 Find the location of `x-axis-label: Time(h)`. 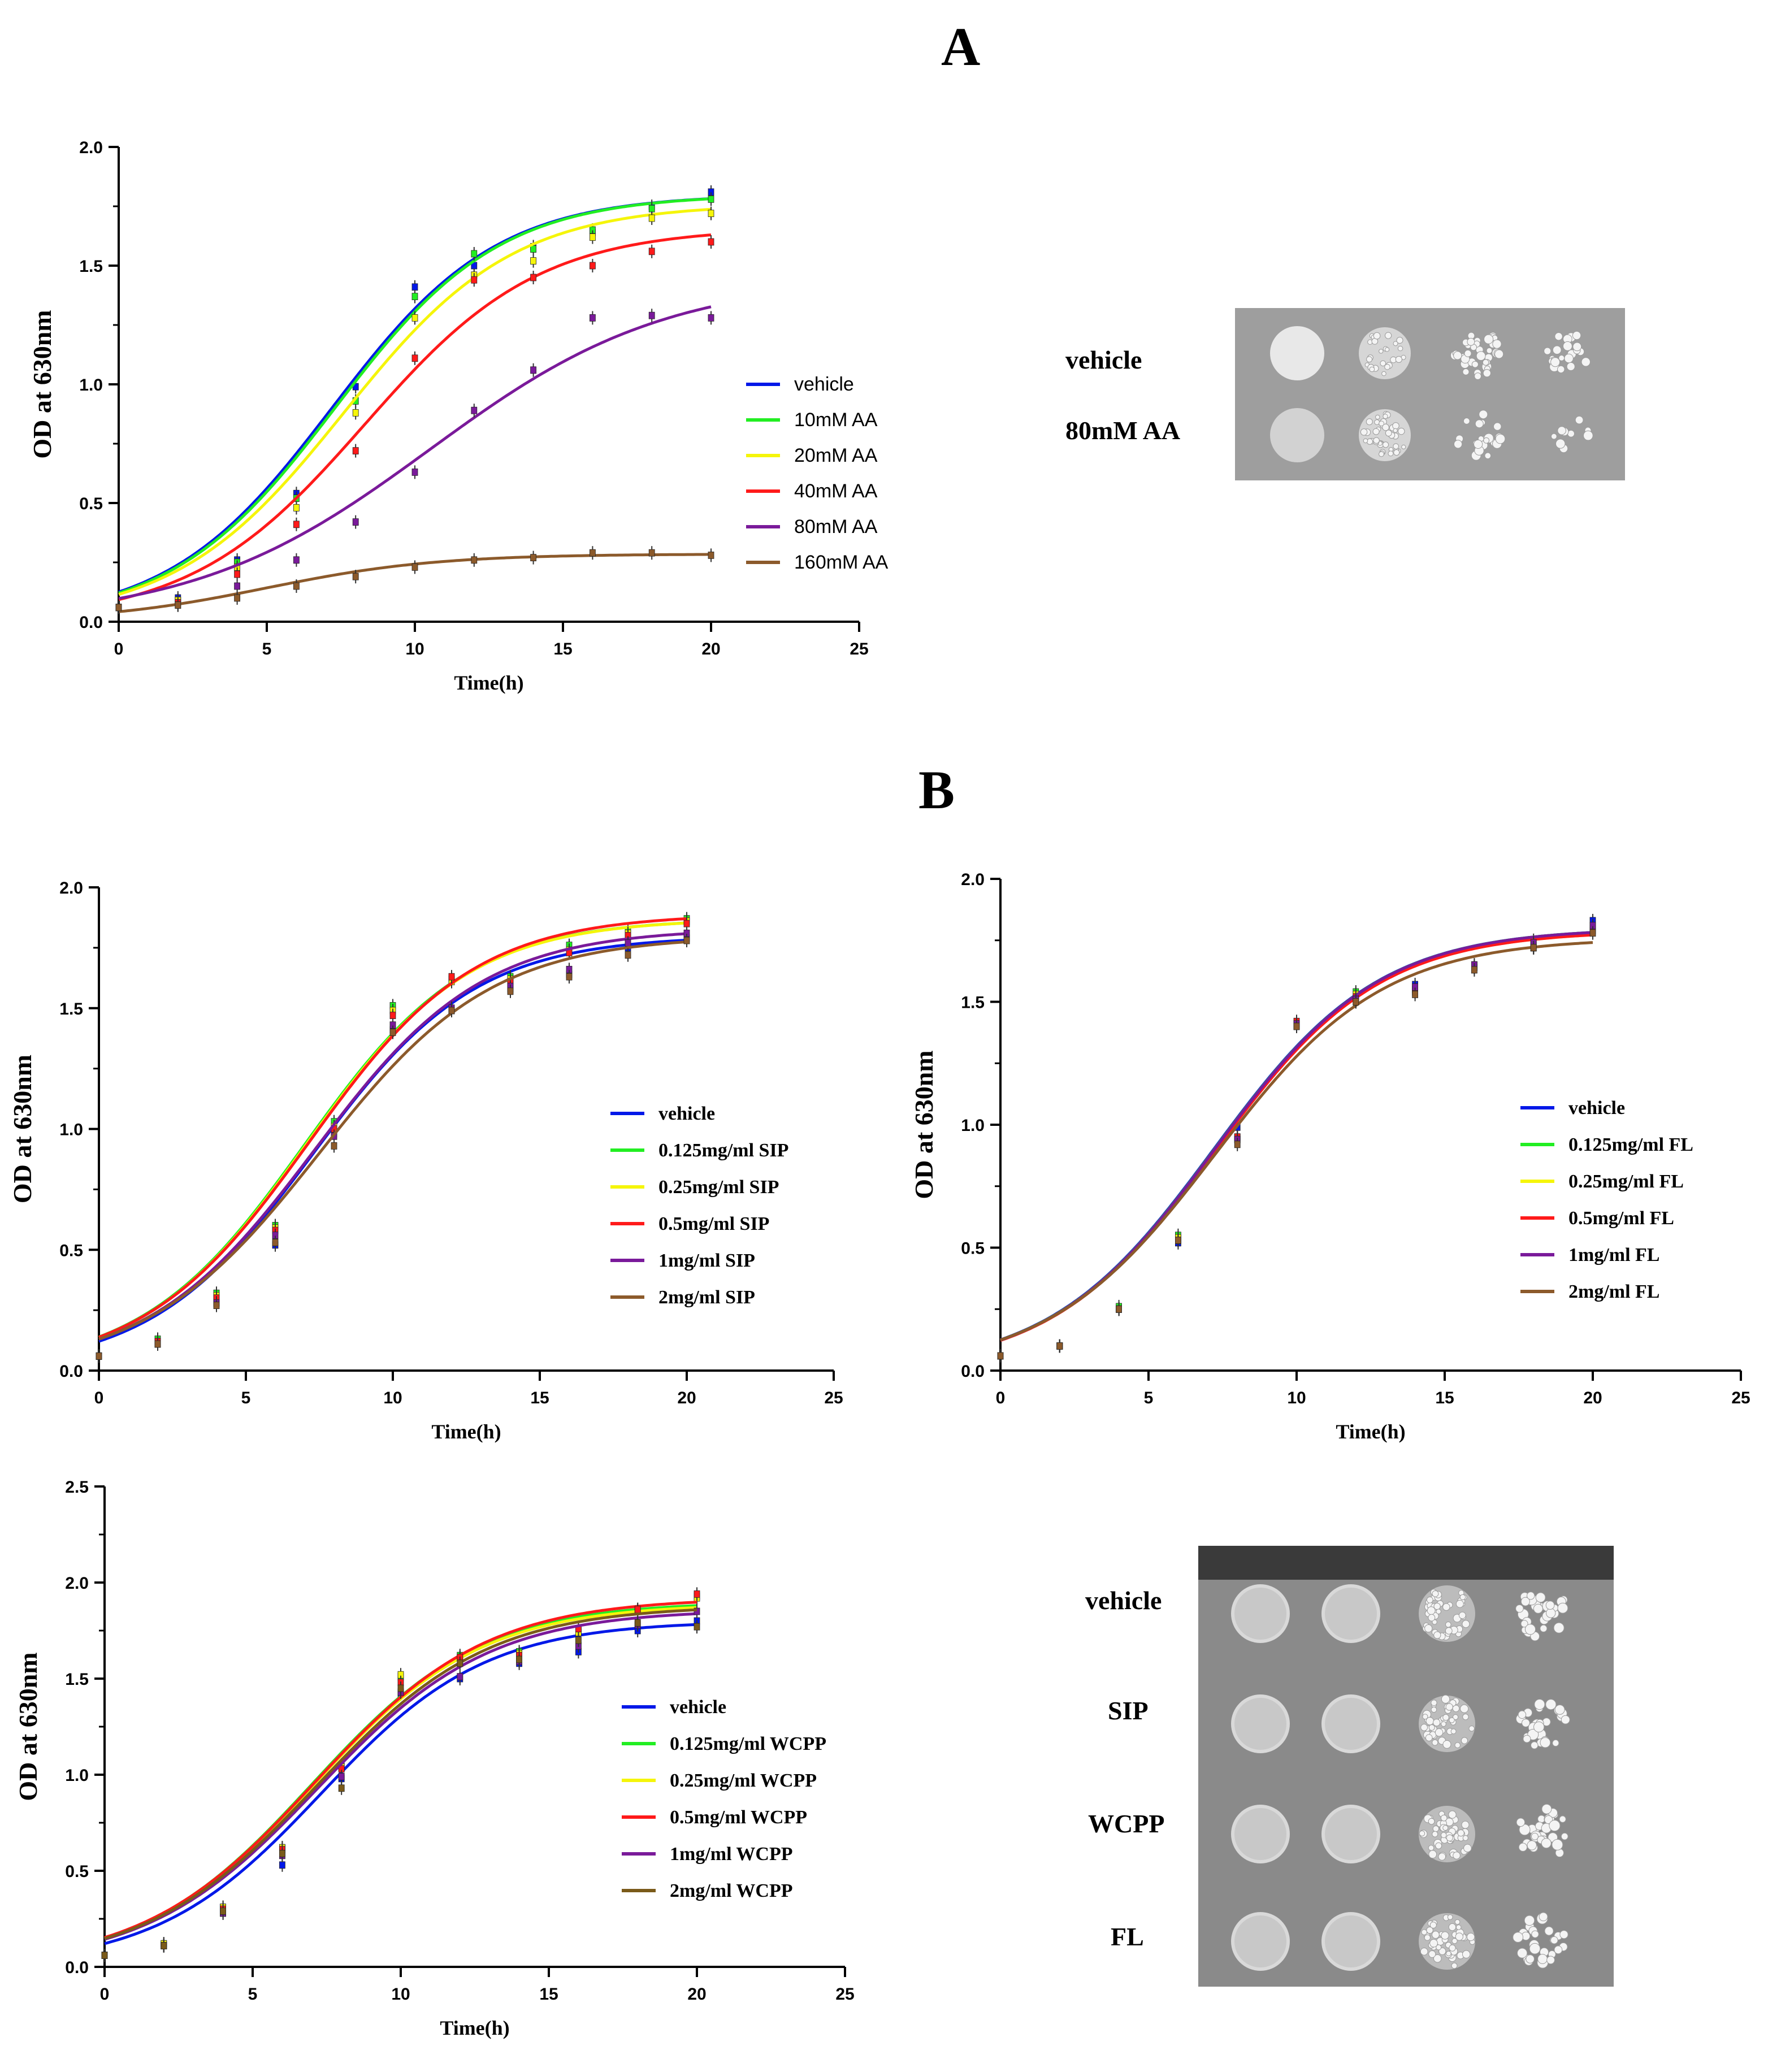

x-axis-label: Time(h) is located at coordinates (488, 682).